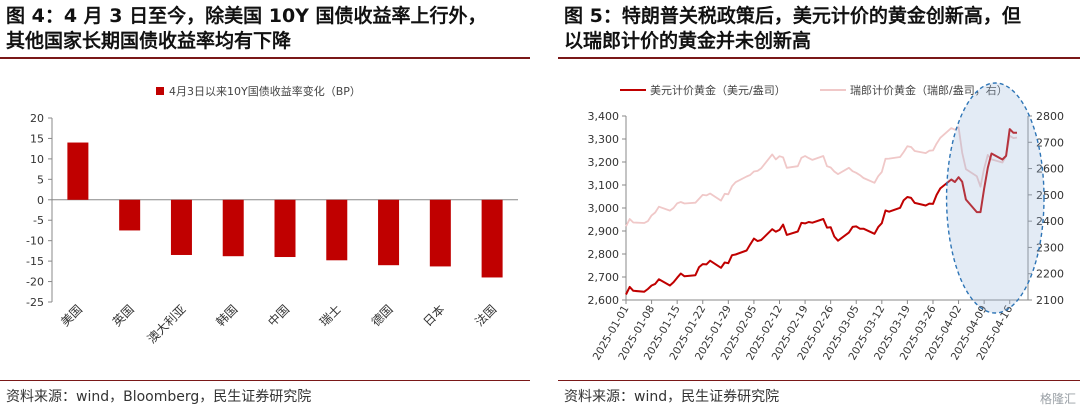  I want to click on left-y-tick-label: 2,800, so click(604, 254).